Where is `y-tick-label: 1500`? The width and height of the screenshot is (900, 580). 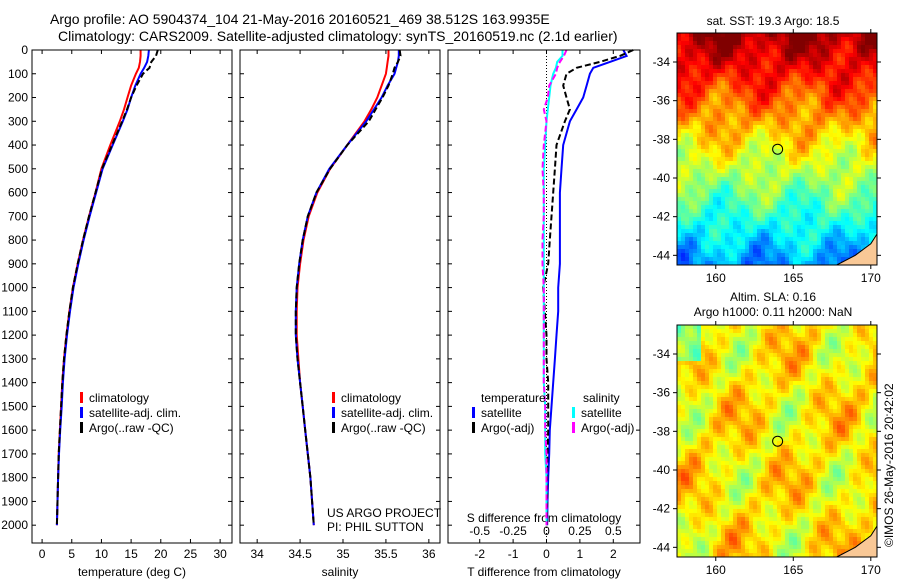 y-tick-label: 1500 is located at coordinates (14, 406).